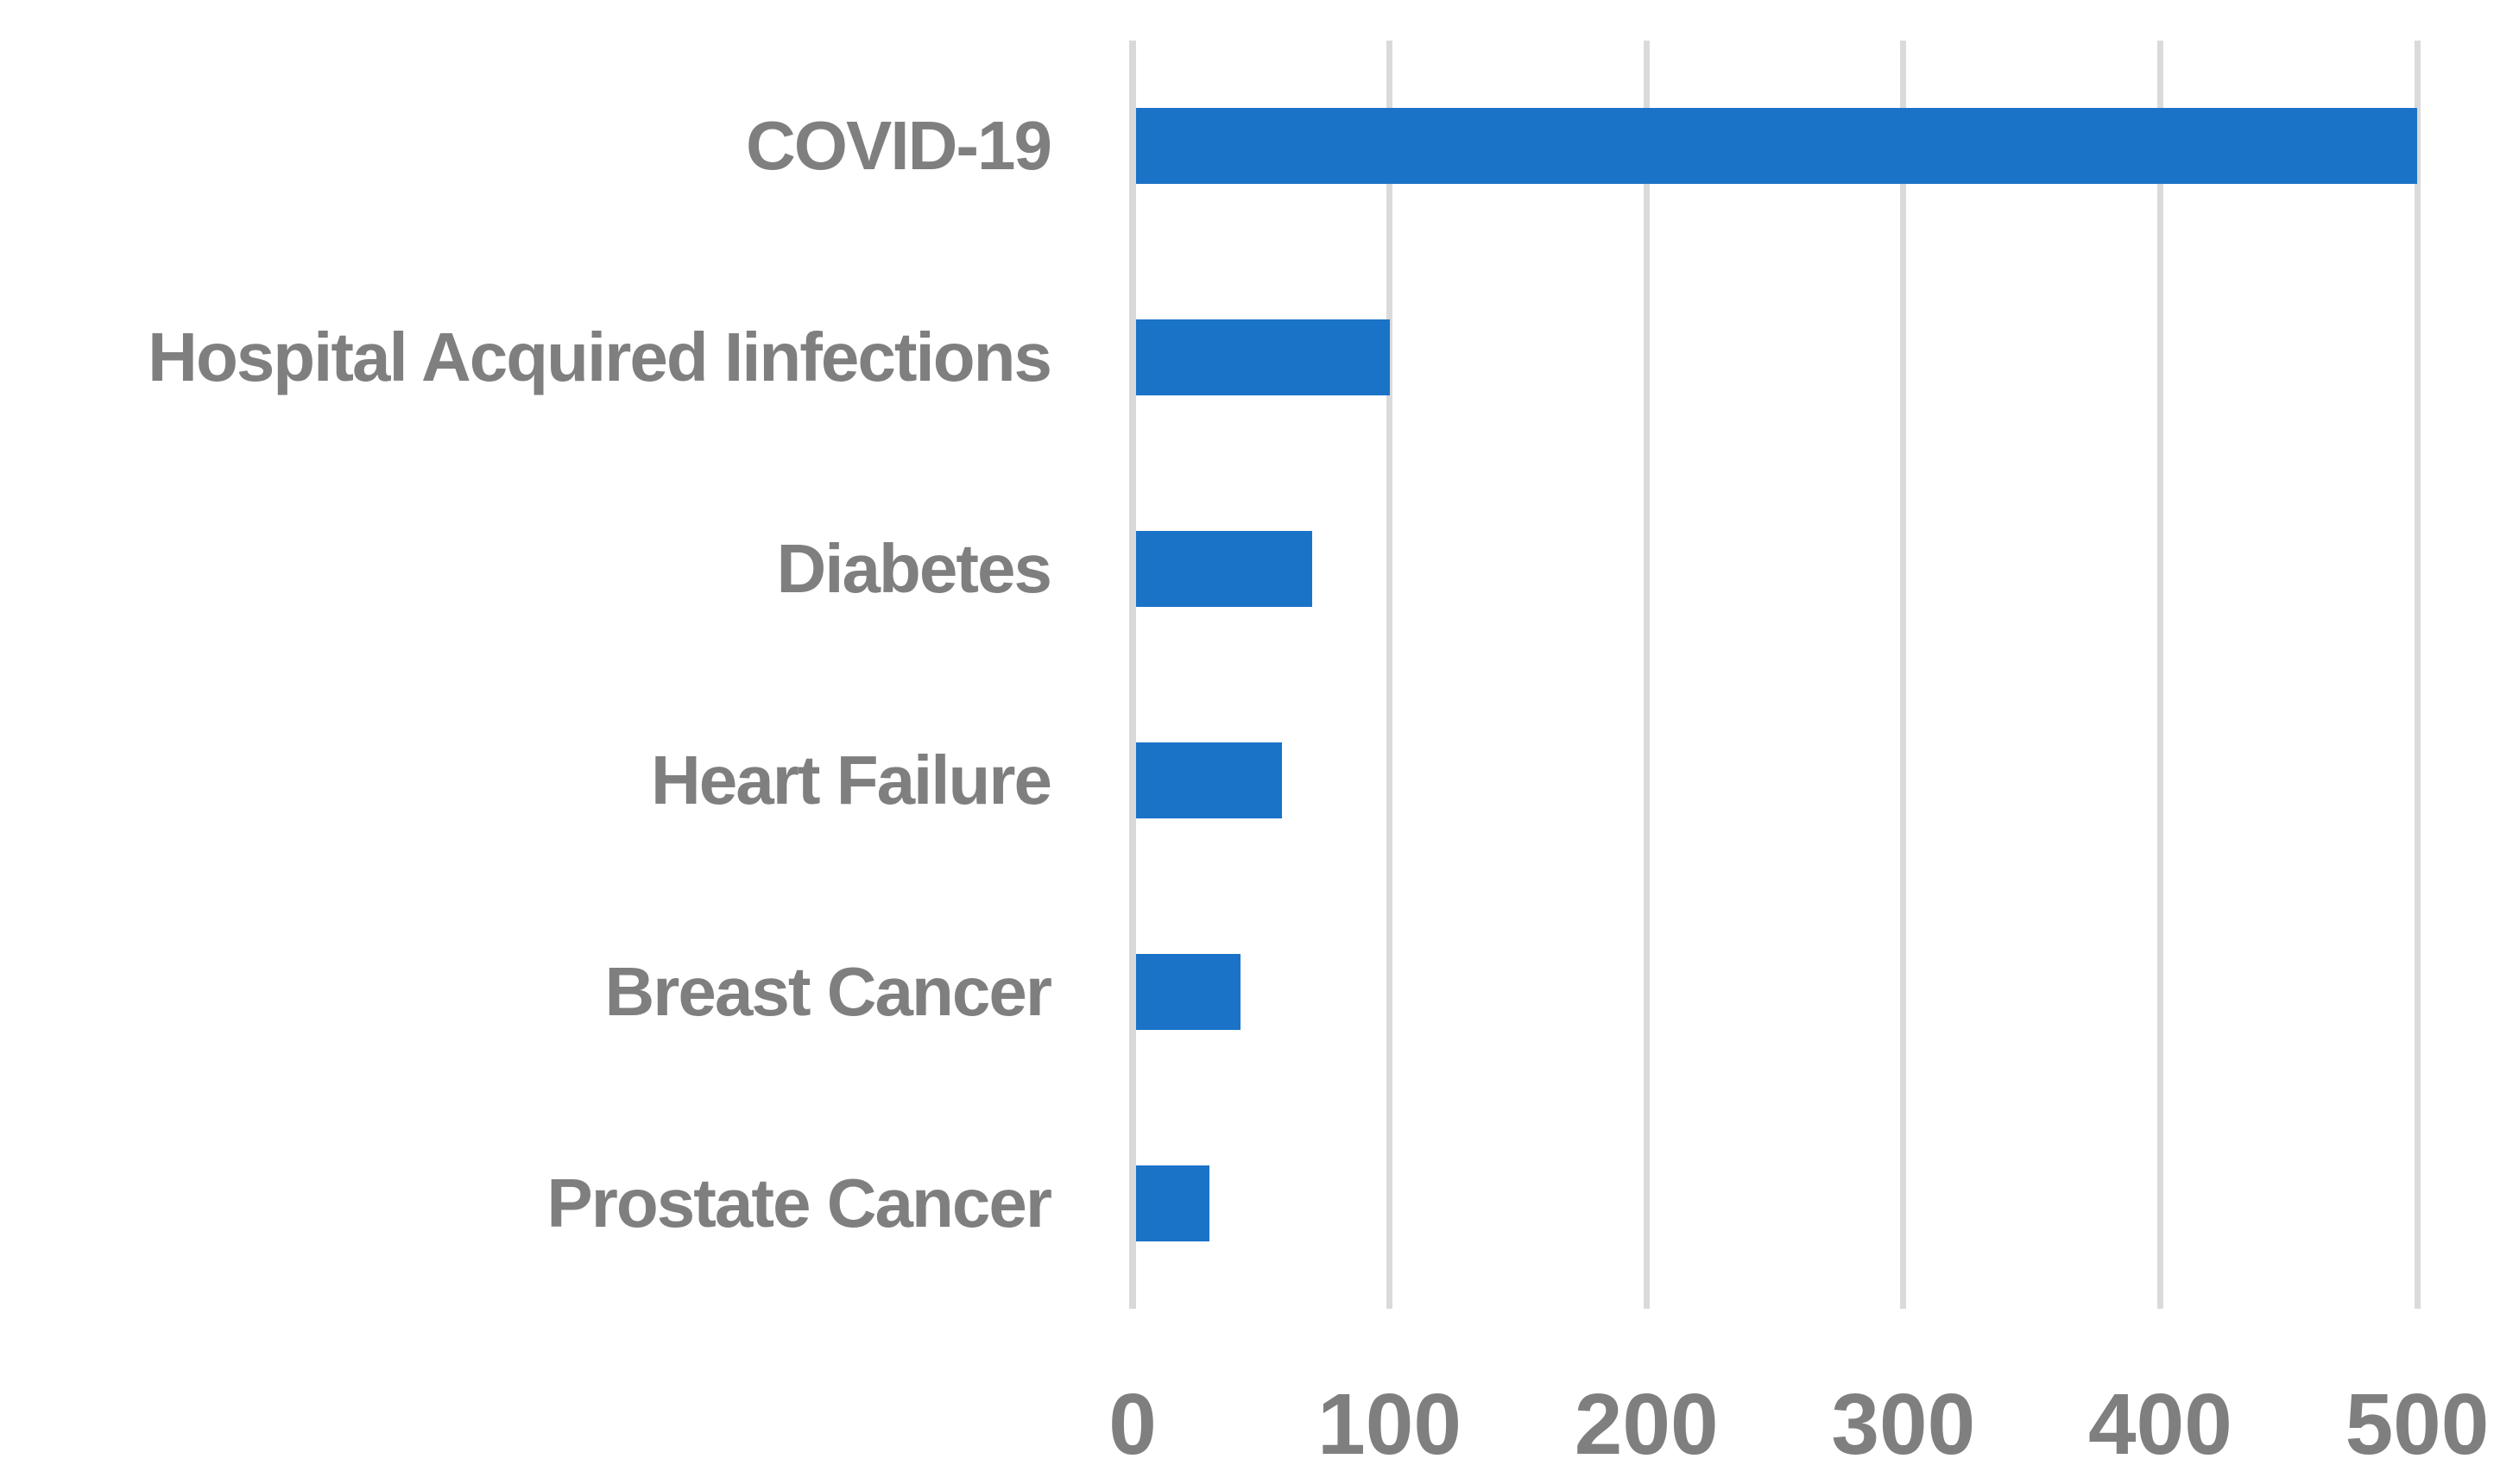  What do you see at coordinates (914, 569) in the screenshot?
I see `category-label-2: Diabetes` at bounding box center [914, 569].